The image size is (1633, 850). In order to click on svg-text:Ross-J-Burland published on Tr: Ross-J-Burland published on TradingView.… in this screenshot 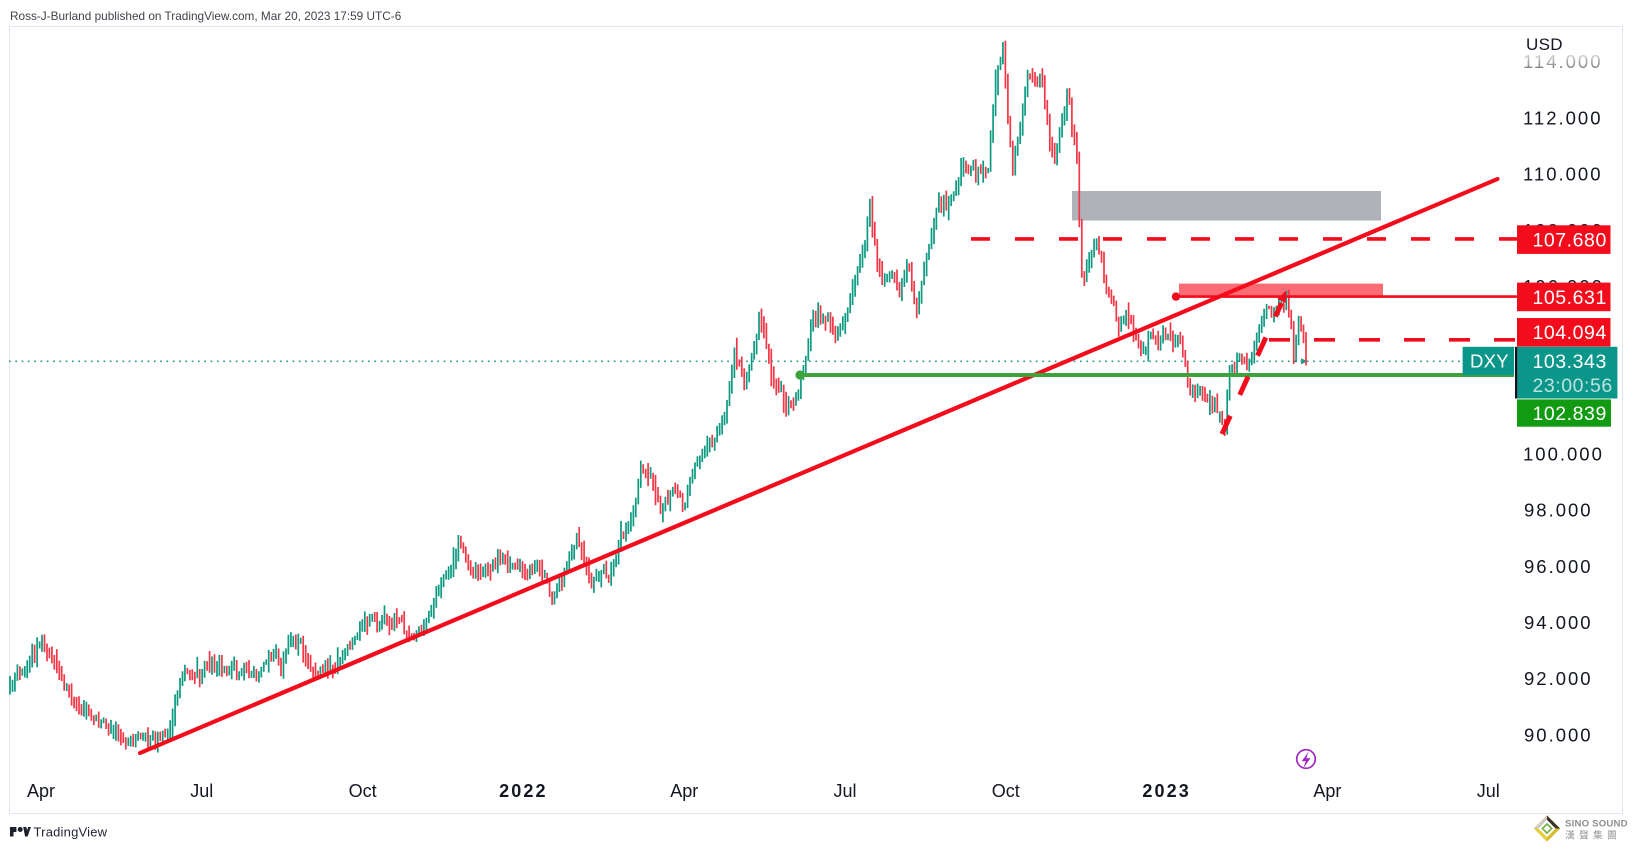, I will do `click(206, 16)`.